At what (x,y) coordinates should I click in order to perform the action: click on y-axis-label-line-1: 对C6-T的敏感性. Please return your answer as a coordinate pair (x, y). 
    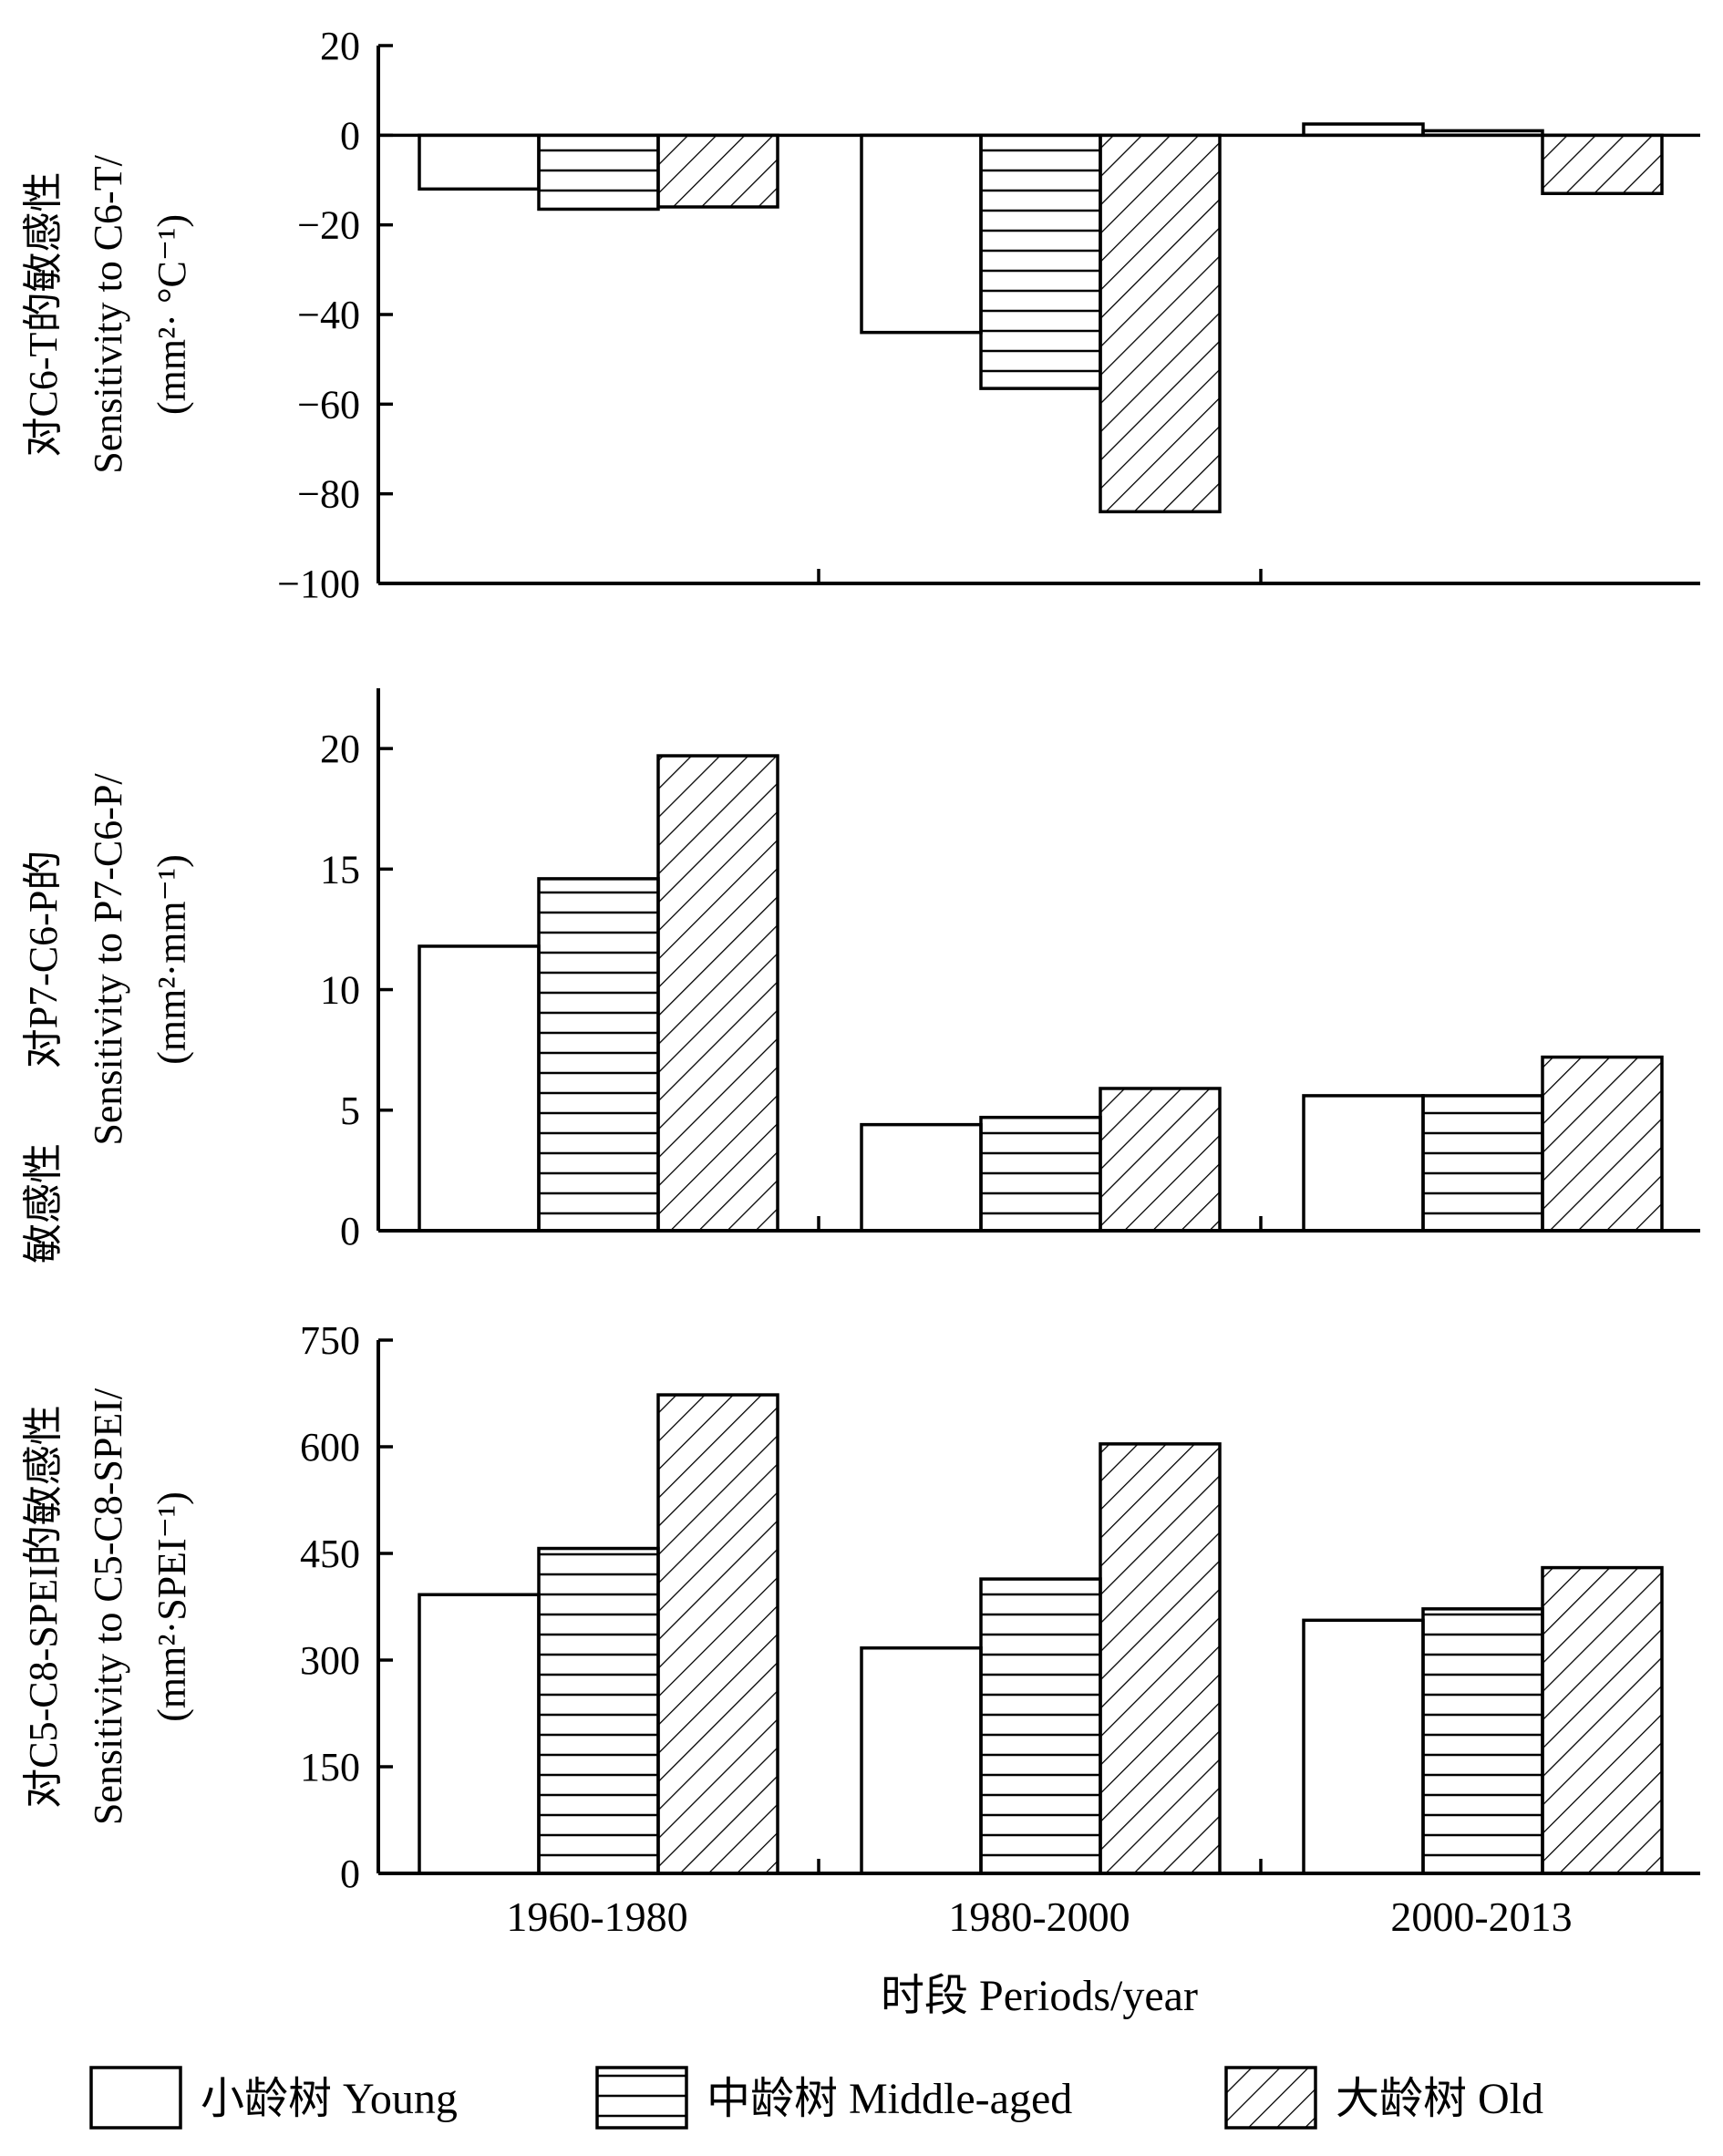
    Looking at the image, I should click on (43, 315).